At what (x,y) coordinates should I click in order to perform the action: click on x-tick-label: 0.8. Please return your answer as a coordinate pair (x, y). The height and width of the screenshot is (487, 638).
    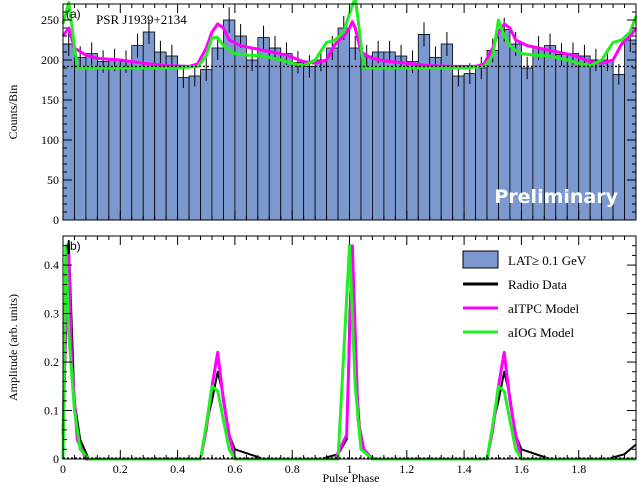
    Looking at the image, I should click on (292, 469).